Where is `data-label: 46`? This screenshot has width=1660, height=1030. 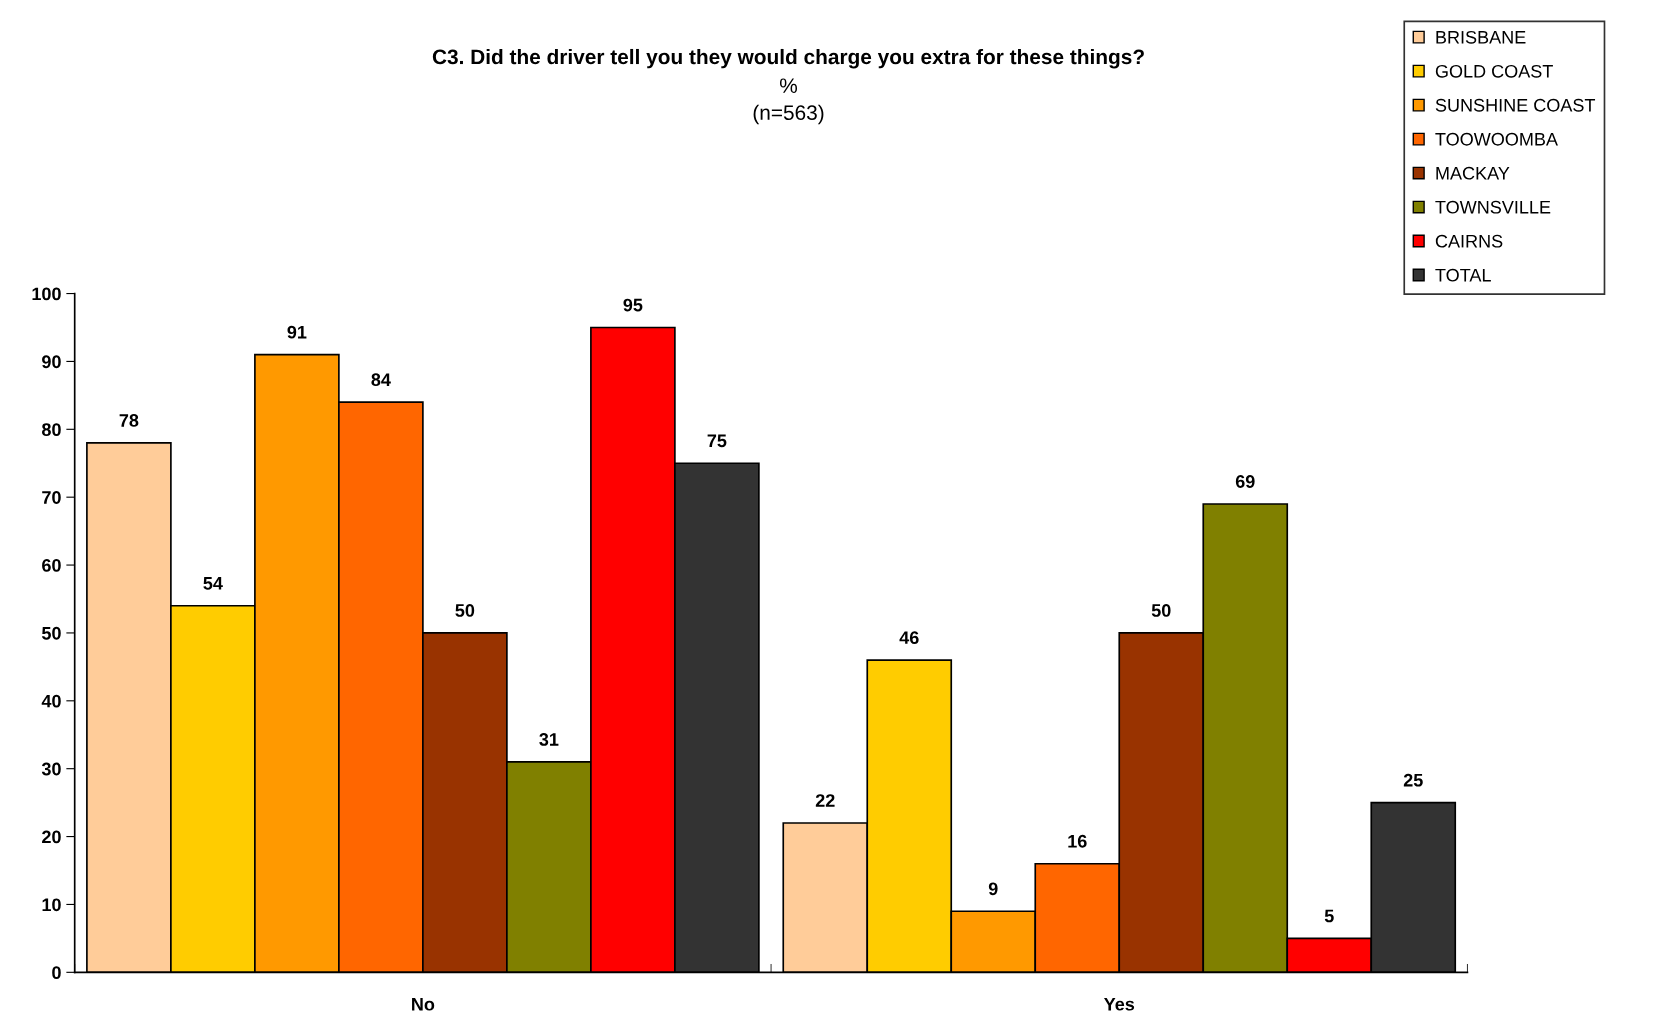
data-label: 46 is located at coordinates (909, 638).